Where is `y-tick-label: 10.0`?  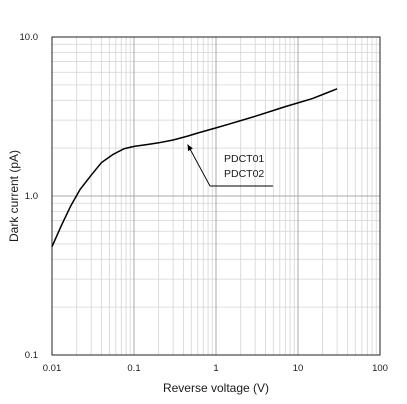 y-tick-label: 10.0 is located at coordinates (29, 37).